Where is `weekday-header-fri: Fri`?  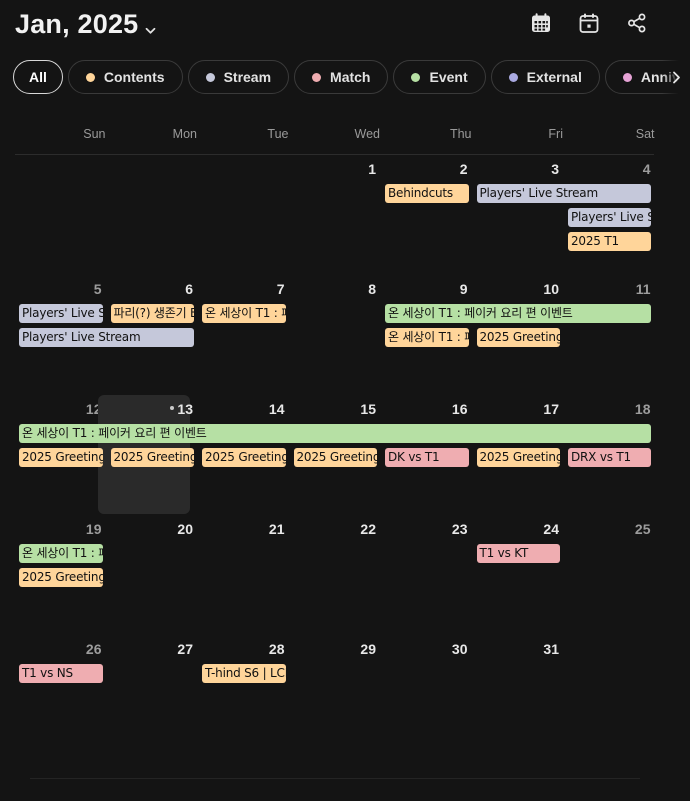 weekday-header-fri: Fri is located at coordinates (555, 134).